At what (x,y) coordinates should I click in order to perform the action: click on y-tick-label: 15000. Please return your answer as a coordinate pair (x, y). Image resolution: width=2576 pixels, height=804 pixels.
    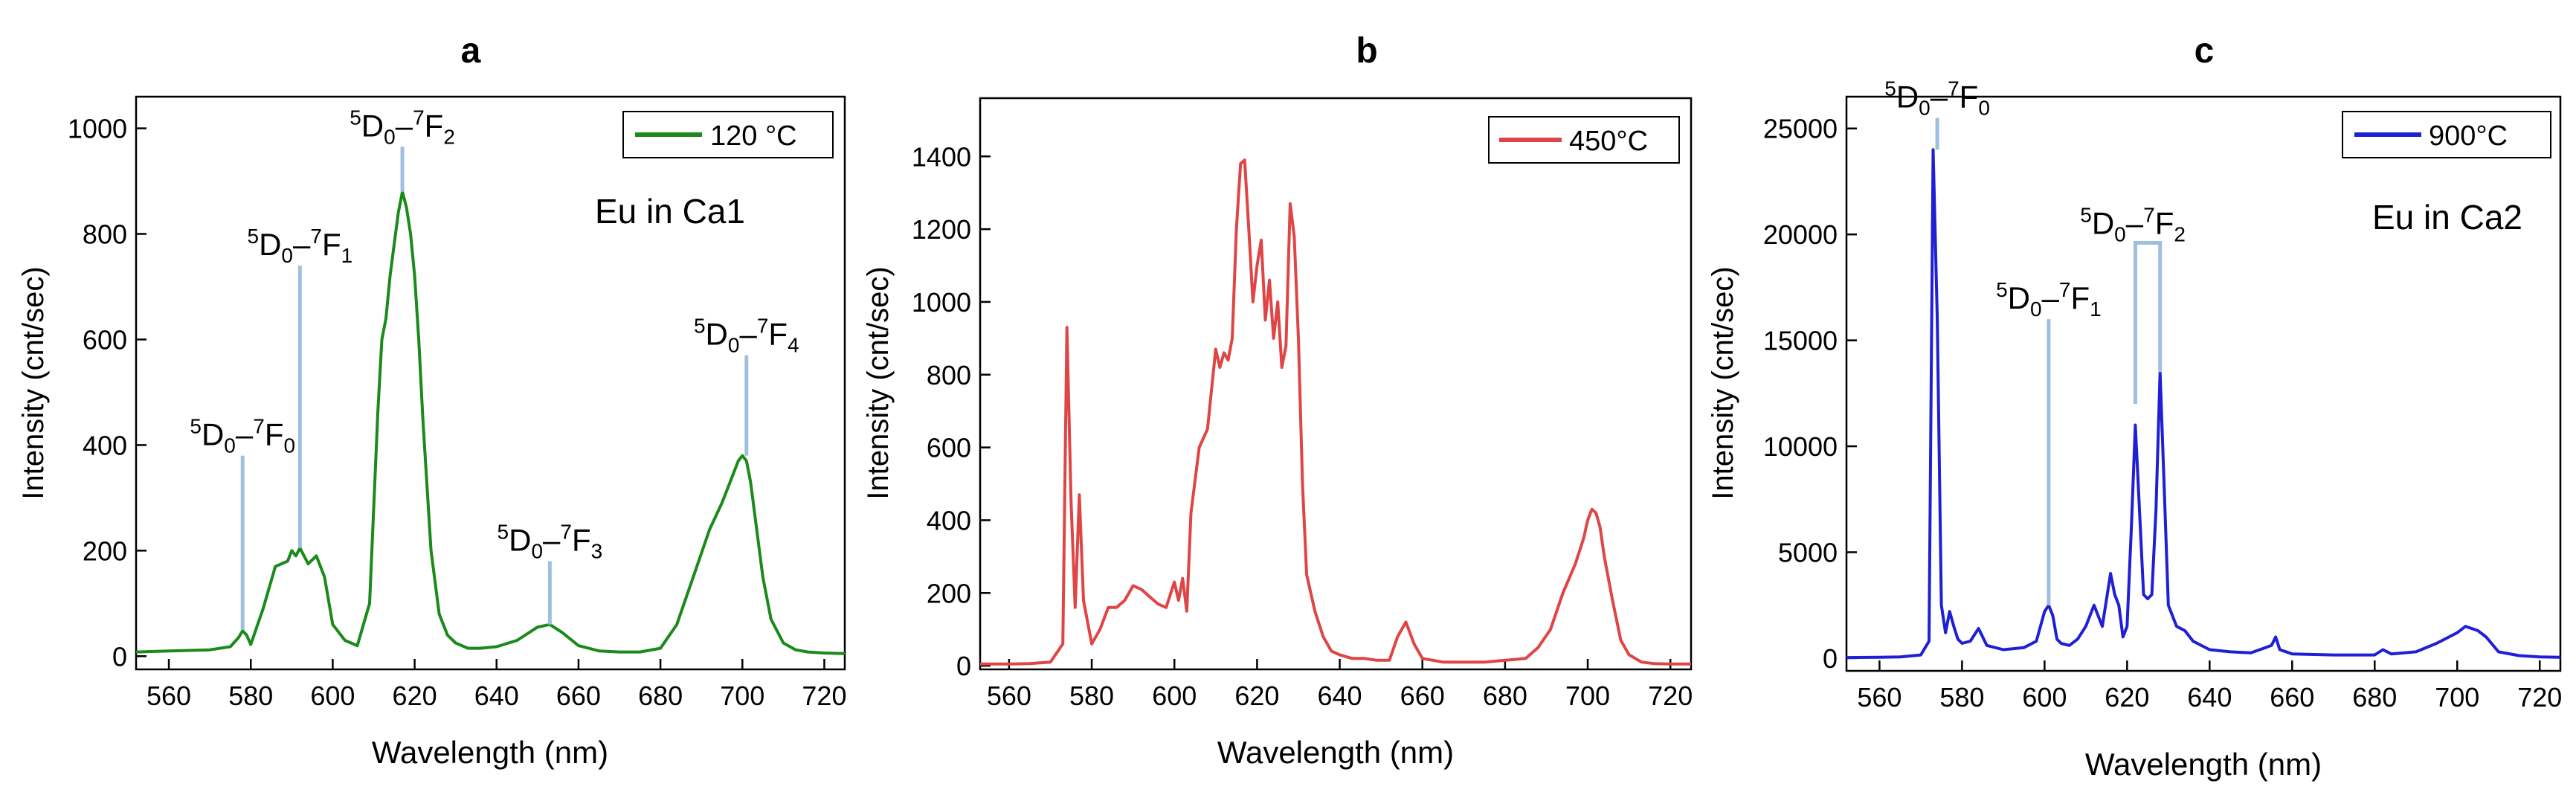
    Looking at the image, I should click on (1800, 341).